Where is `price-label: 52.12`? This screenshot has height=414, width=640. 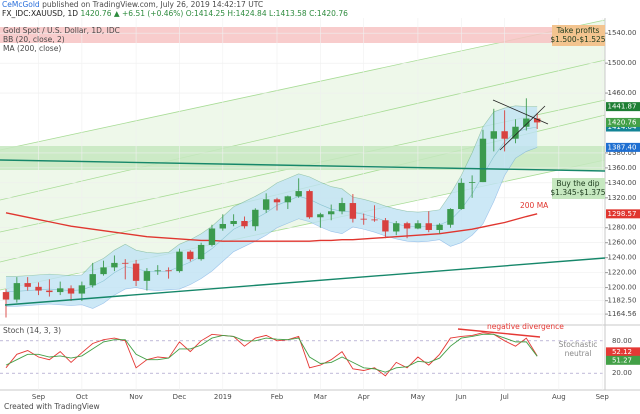
price-label: 52.12 is located at coordinates (622, 352).